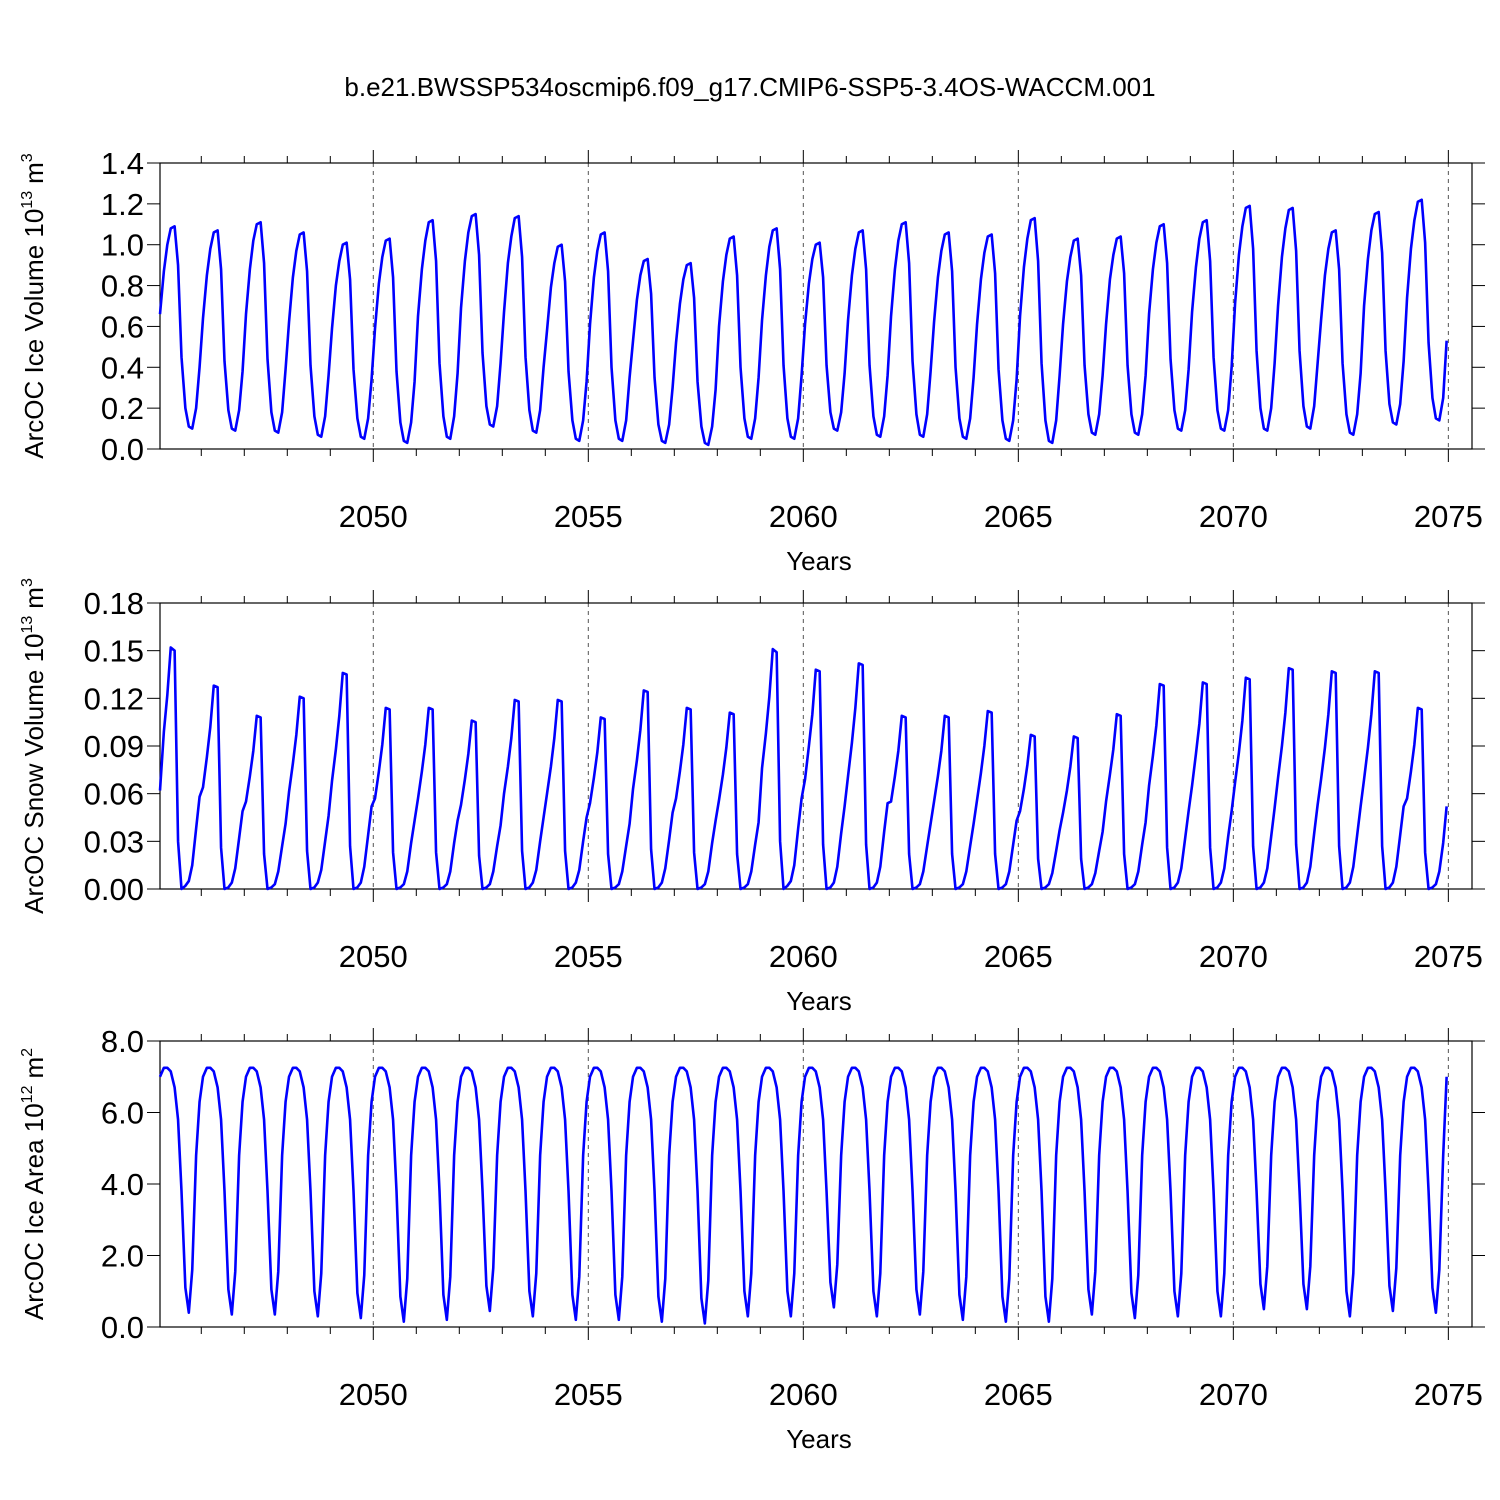  Describe the element at coordinates (122, 163) in the screenshot. I see `y-tick-label: 1.4` at that location.